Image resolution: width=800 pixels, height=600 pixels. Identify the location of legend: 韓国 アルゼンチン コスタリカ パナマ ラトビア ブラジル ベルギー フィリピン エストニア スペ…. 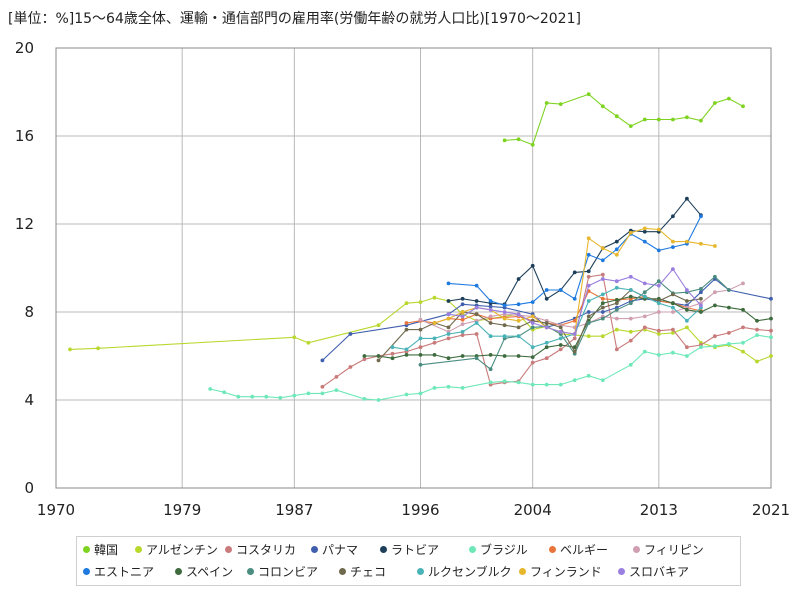
(408, 561).